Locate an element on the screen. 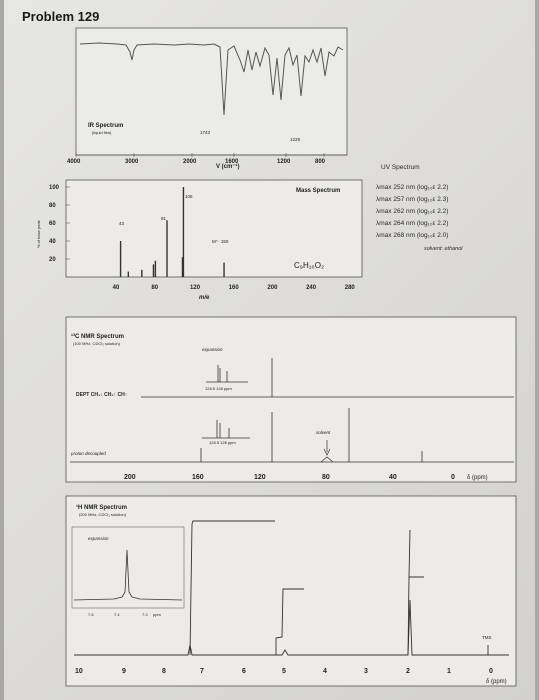  h1-exp-tick-ppm: ppm is located at coordinates (157, 614).